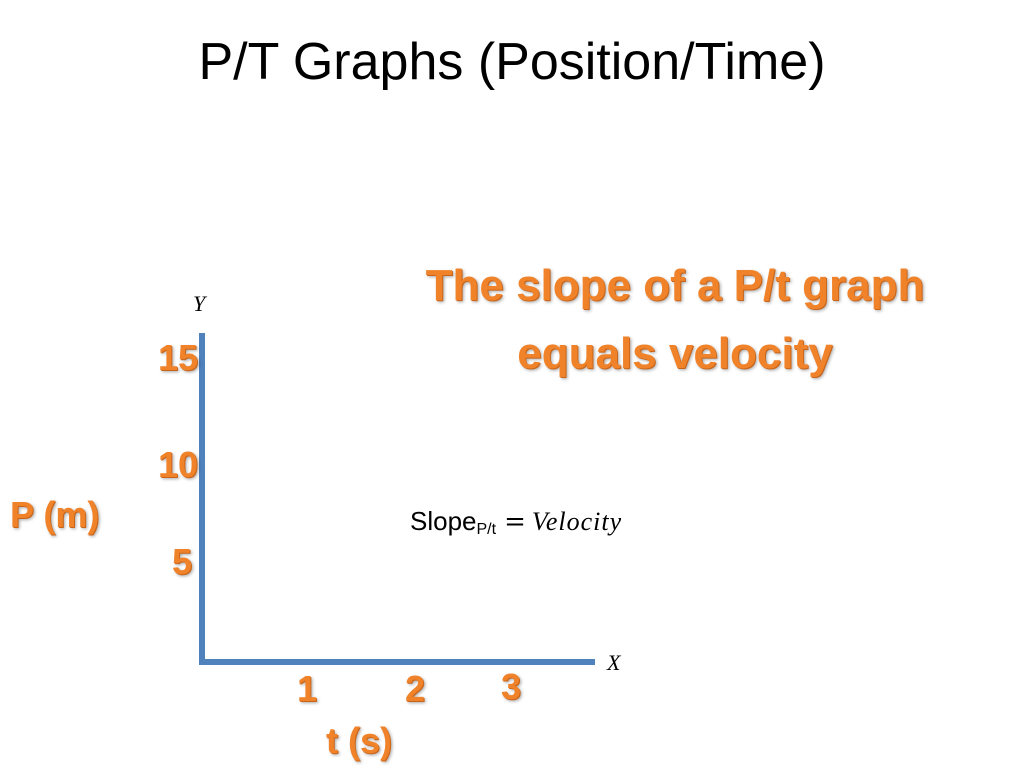  I want to click on formula-rhs: Velocity, so click(577, 521).